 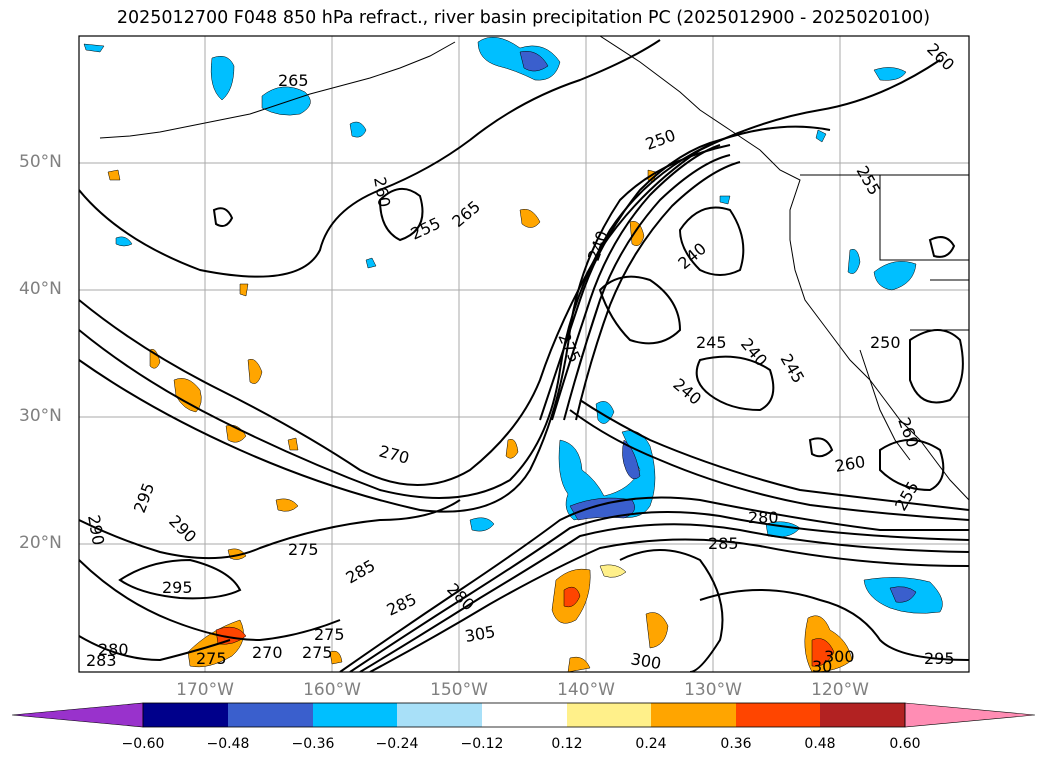 What do you see at coordinates (313, 744) in the screenshot?
I see `colorbar-tick-label: −0.36` at bounding box center [313, 744].